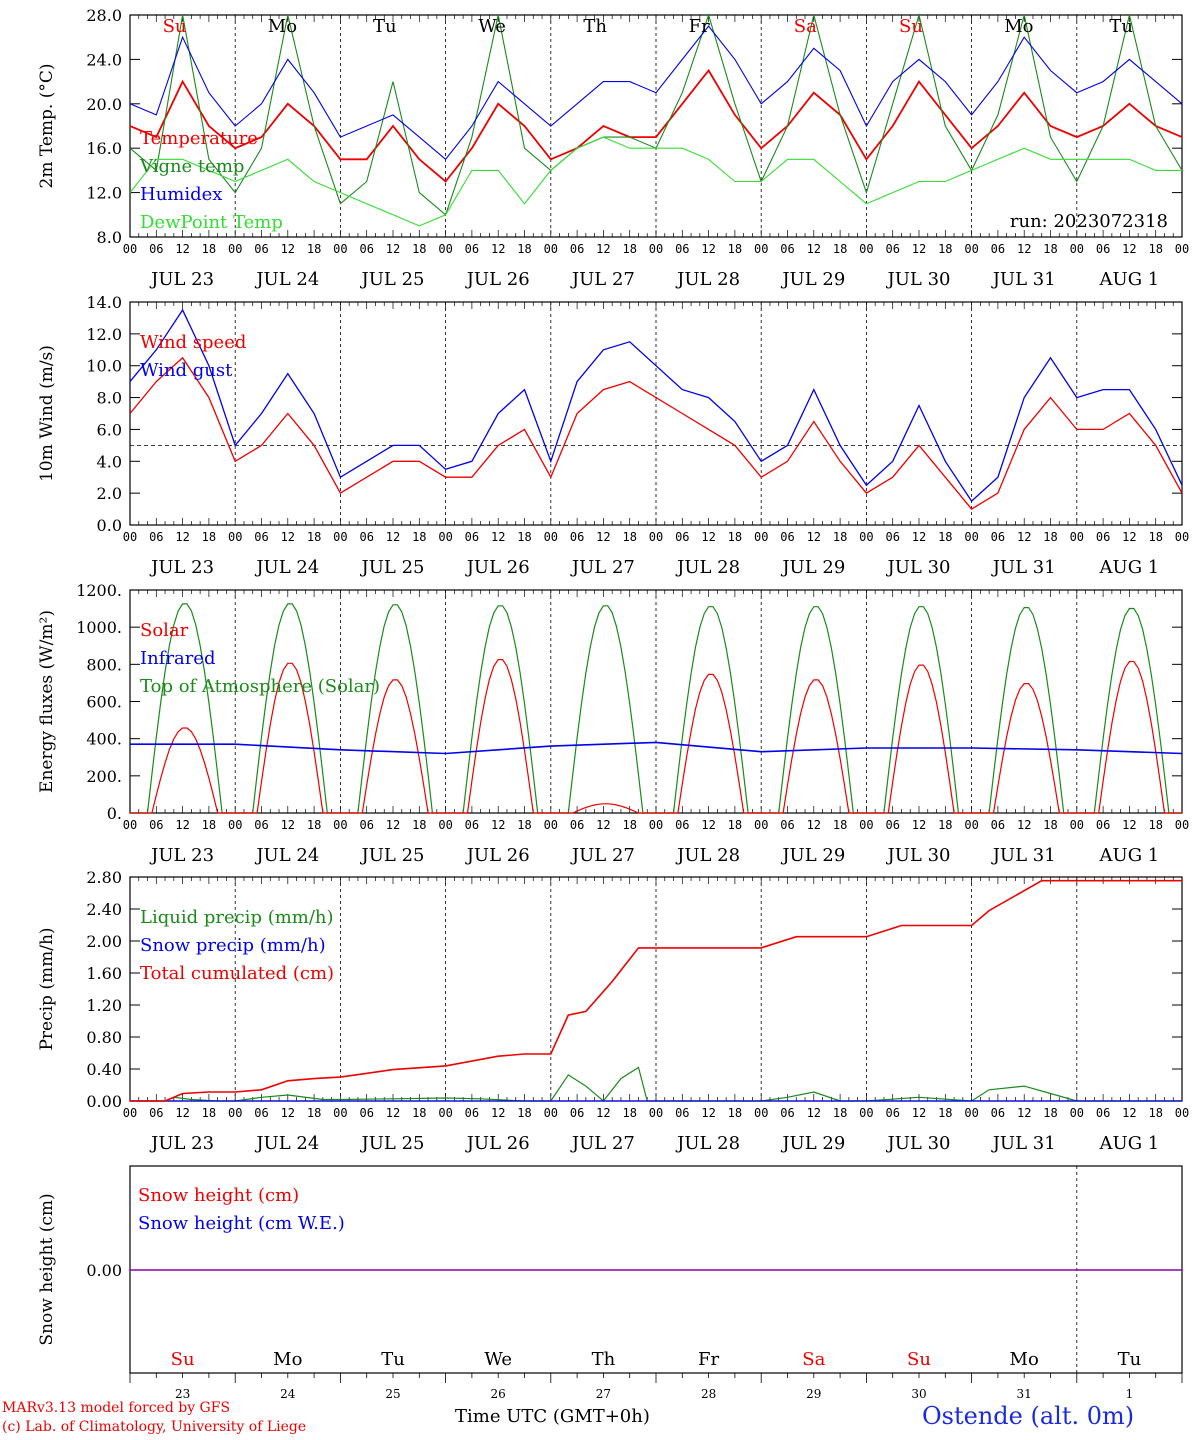 Image resolution: width=1194 pixels, height=1440 pixels. Describe the element at coordinates (186, 370) in the screenshot. I see `legend-entry: Wind gust` at that location.